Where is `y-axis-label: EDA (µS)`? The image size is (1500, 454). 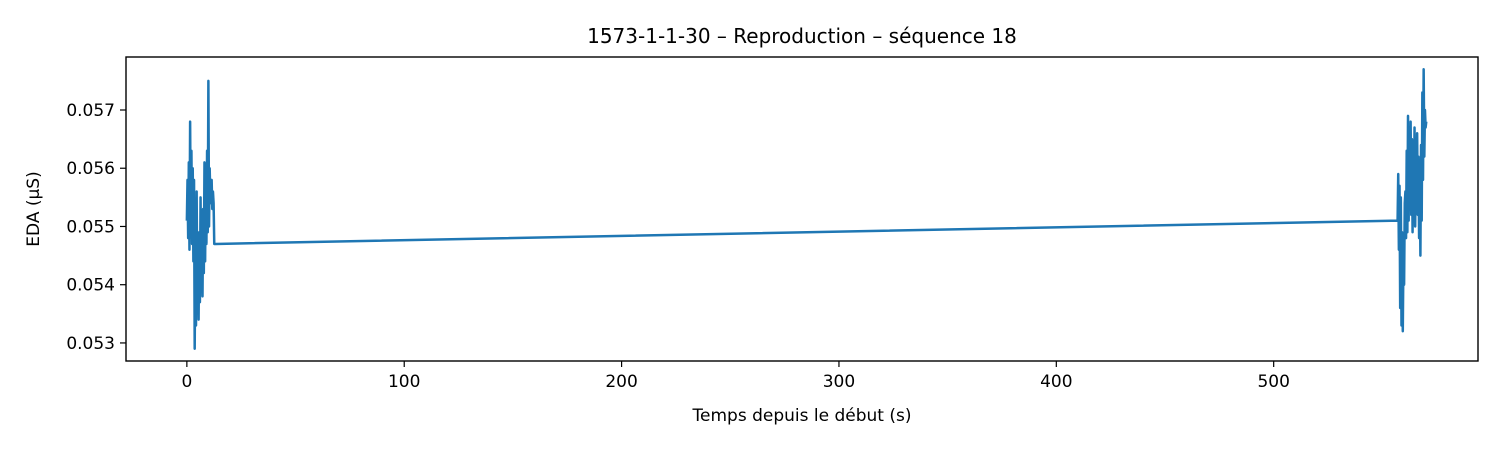
y-axis-label: EDA (µS) is located at coordinates (34, 208).